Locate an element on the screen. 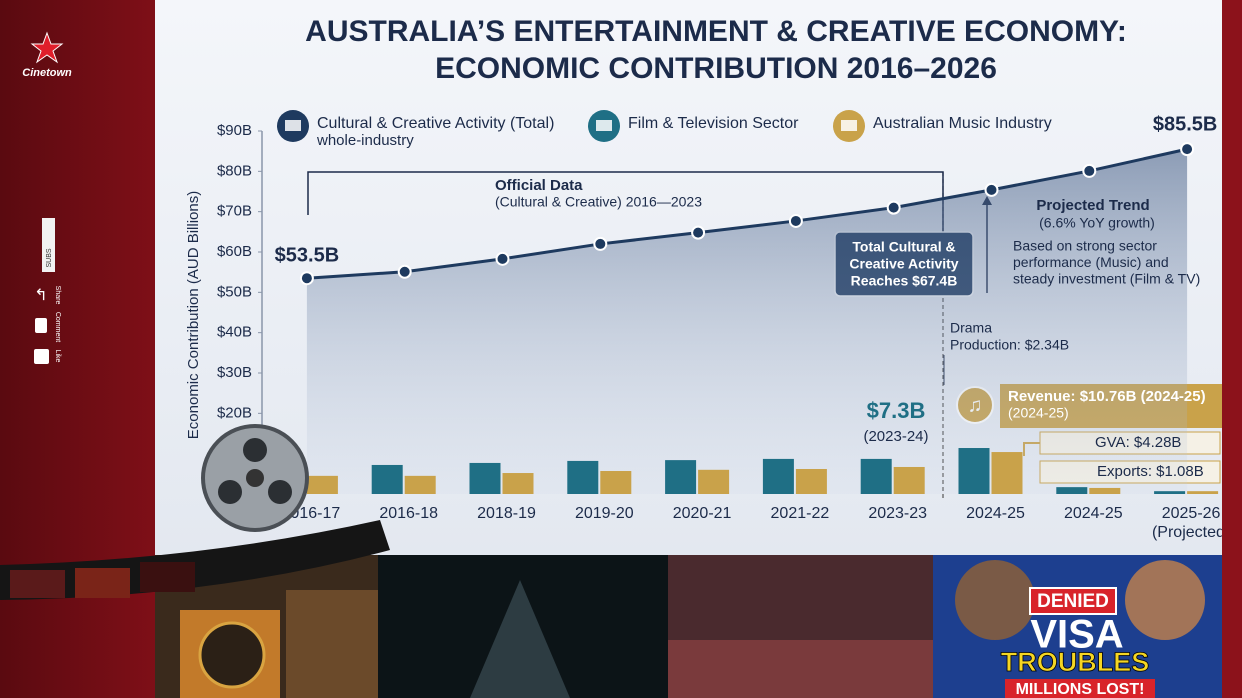 The height and width of the screenshot is (698, 1242). y-tick-label: $70B is located at coordinates (234, 211).